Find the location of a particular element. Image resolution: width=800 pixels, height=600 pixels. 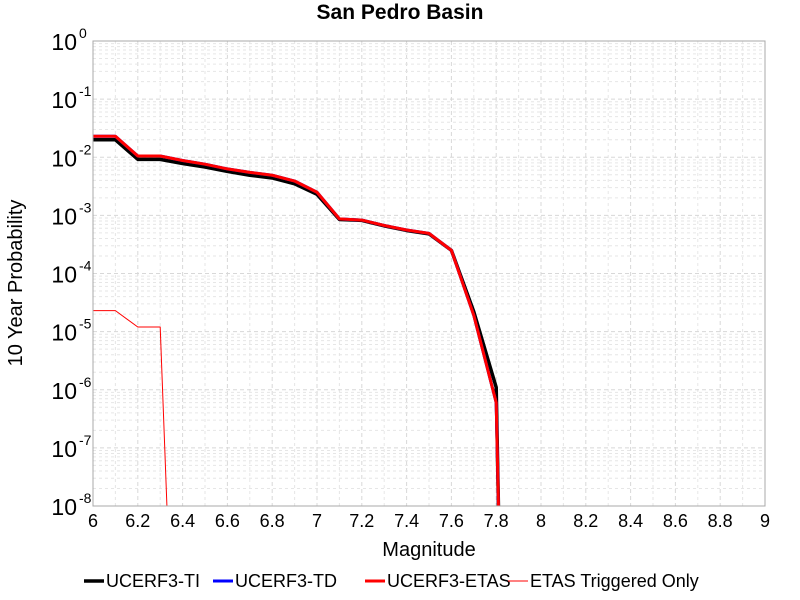

x-tick-label: 7.8 is located at coordinates (496, 521).